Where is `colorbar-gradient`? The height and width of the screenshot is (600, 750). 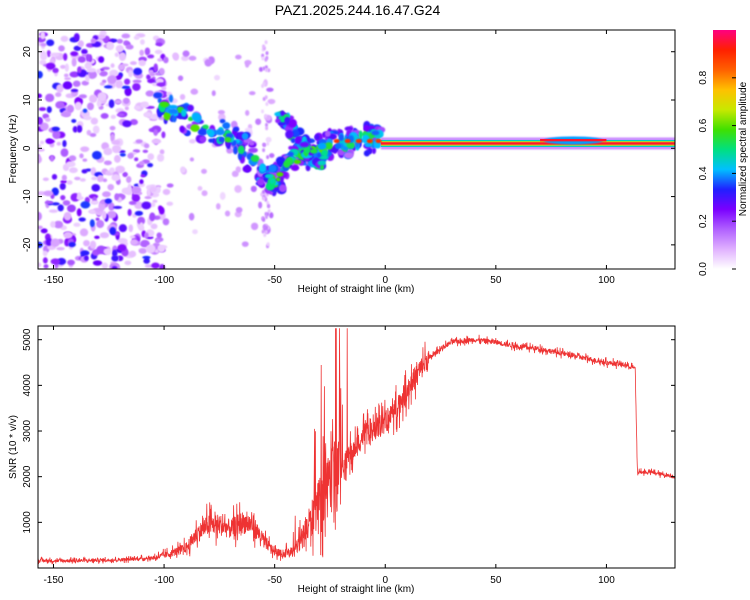 colorbar-gradient is located at coordinates (724, 149).